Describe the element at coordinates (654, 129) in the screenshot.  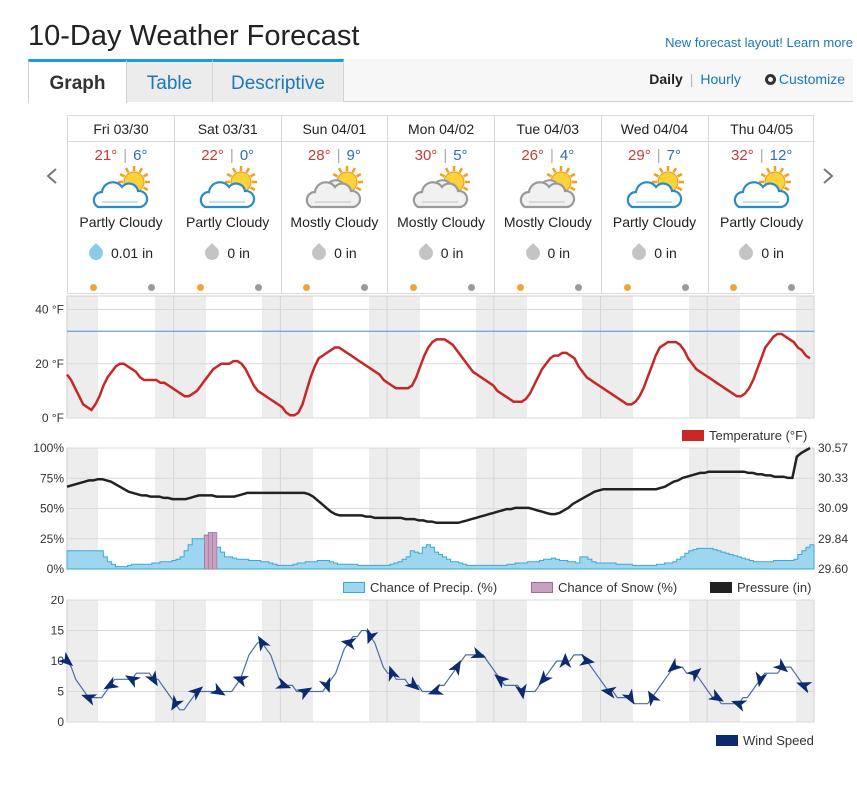
I see `day-date: Wed 04/04` at that location.